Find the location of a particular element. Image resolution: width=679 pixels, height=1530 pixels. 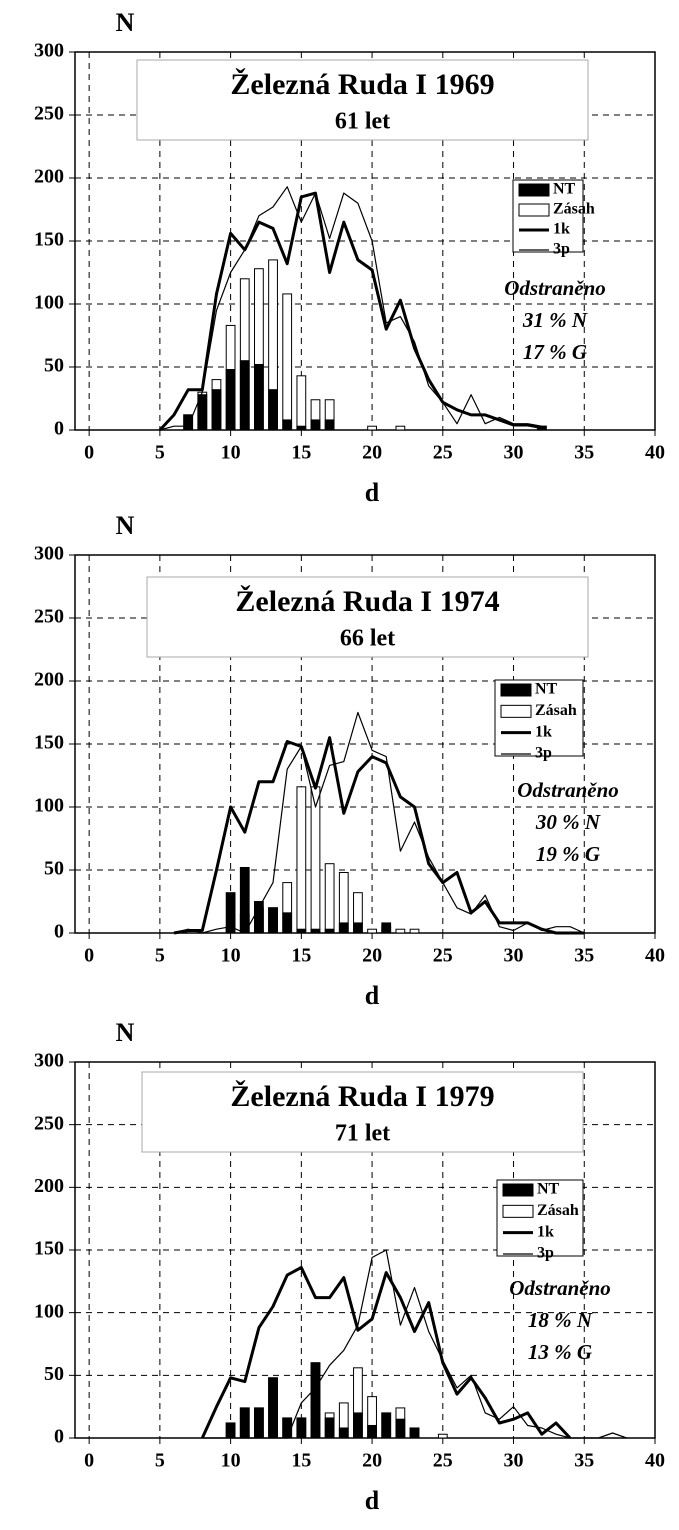

y-axis-label: N is located at coordinates (125, 22).